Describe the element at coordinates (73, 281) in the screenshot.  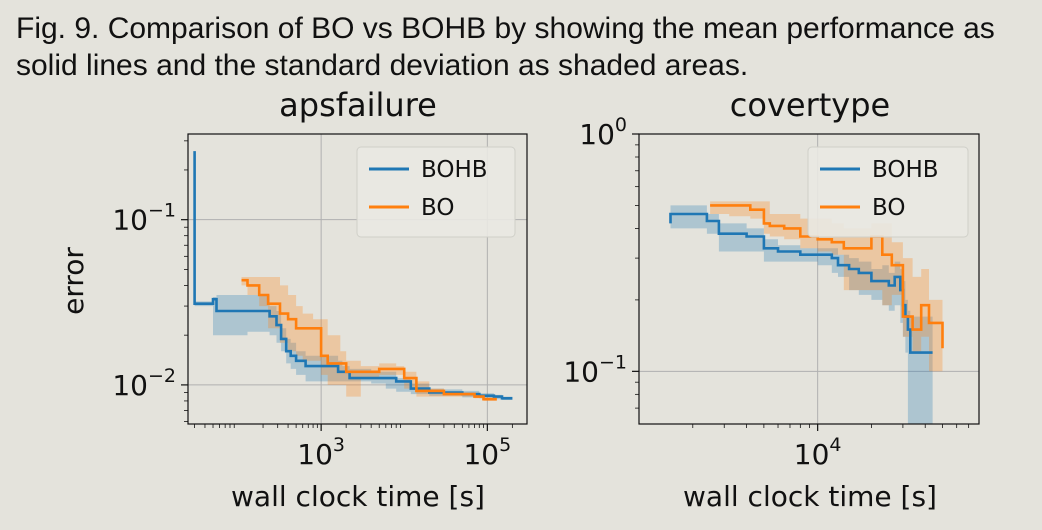
I see `y-axis-label: error` at that location.